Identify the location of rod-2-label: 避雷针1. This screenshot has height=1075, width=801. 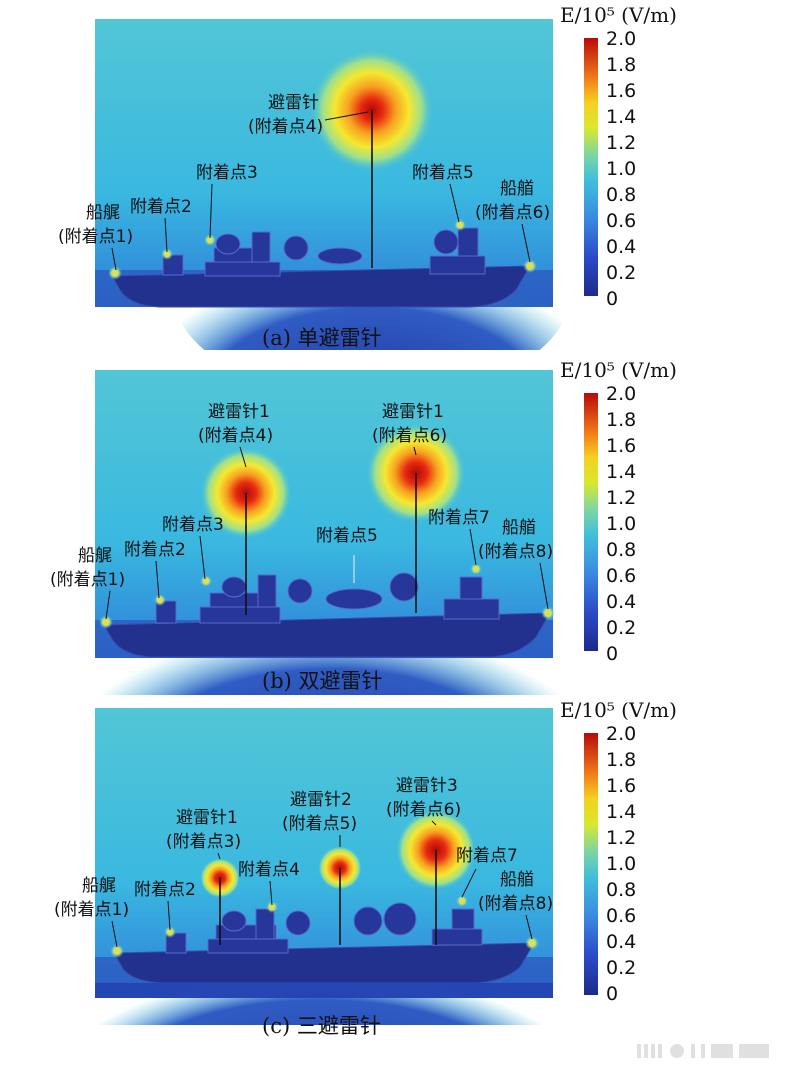
(413, 412).